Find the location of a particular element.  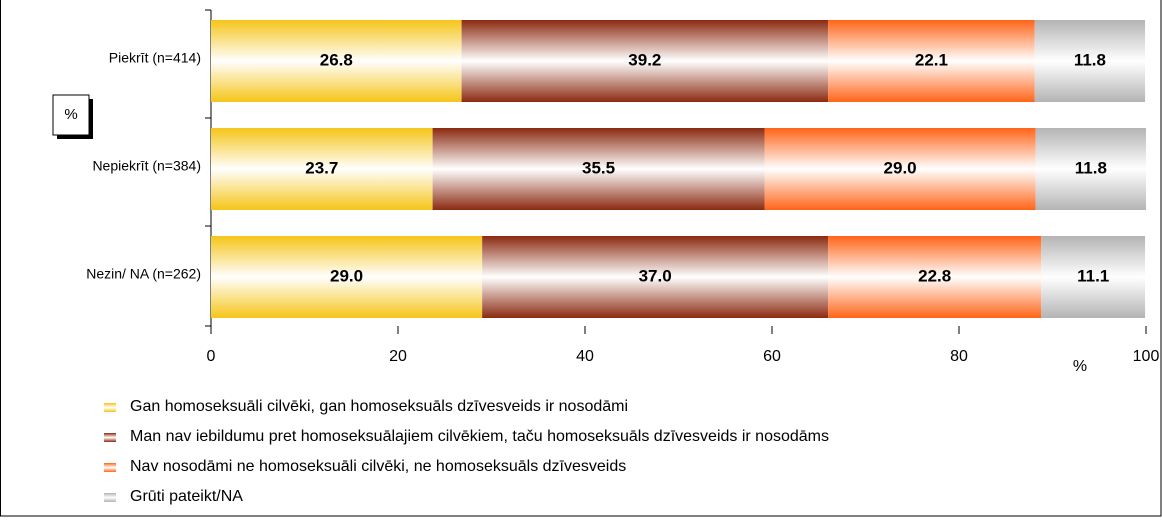

y-tick-label: Piekrīt (n=414) is located at coordinates (155, 58).